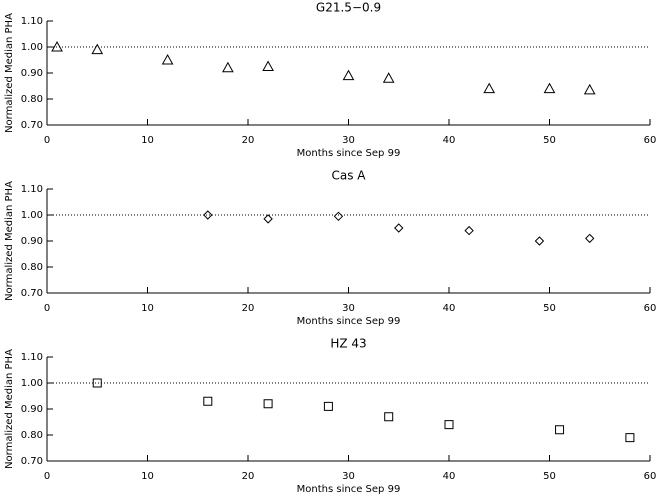 The height and width of the screenshot is (496, 658). What do you see at coordinates (348, 344) in the screenshot?
I see `panel-title: HZ 43` at bounding box center [348, 344].